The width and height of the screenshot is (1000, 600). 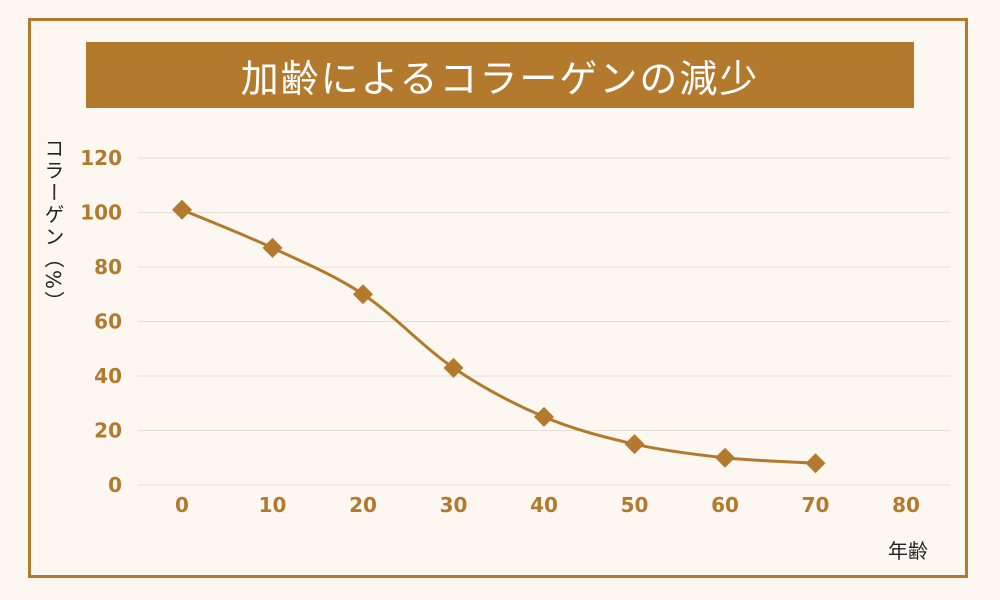 I want to click on x-tick-label: 60, so click(x=725, y=505).